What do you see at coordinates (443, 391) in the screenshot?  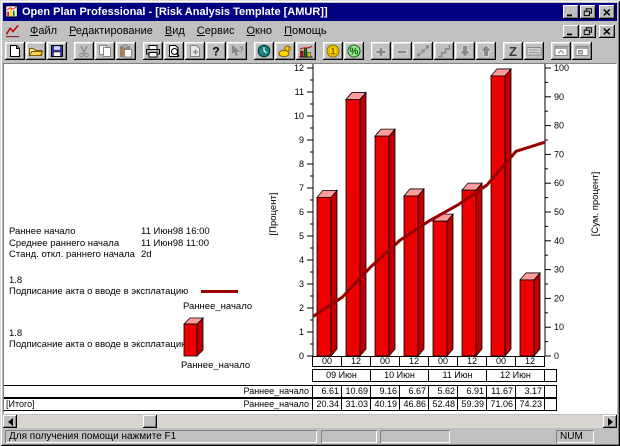 I see `value-cell: 5.62` at bounding box center [443, 391].